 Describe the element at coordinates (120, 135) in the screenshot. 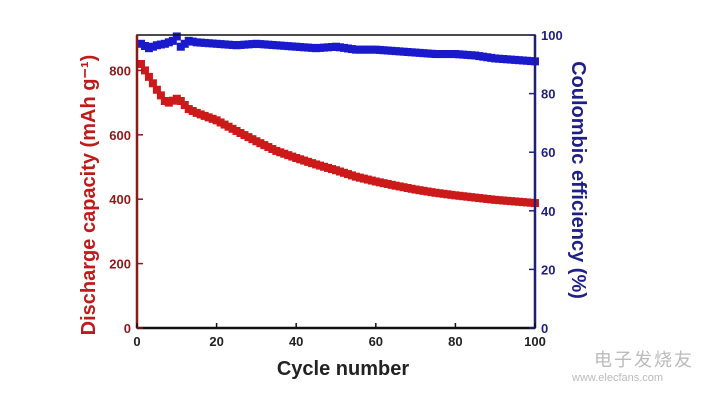

I see `y-left-tick-label: 600` at that location.